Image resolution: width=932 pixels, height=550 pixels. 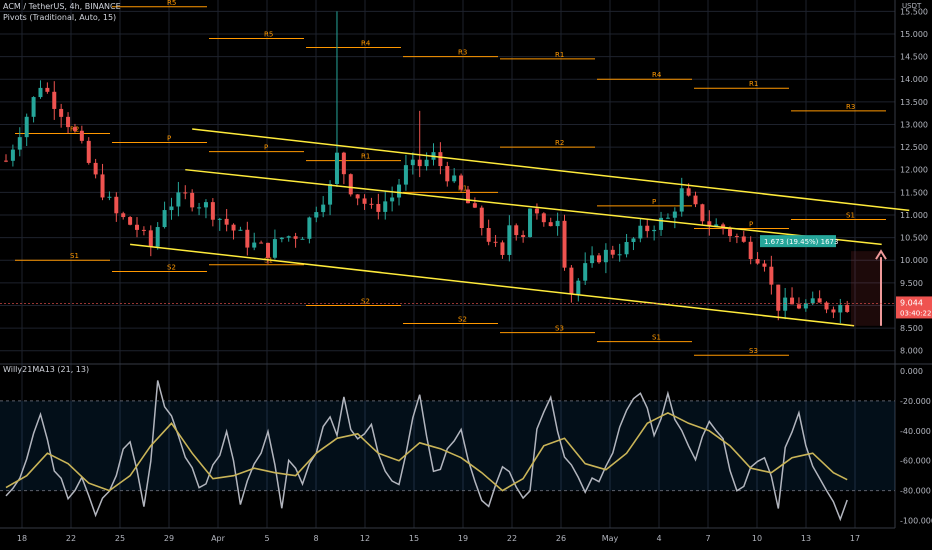 I want to click on price-tick-label: 15.500, so click(x=914, y=11).